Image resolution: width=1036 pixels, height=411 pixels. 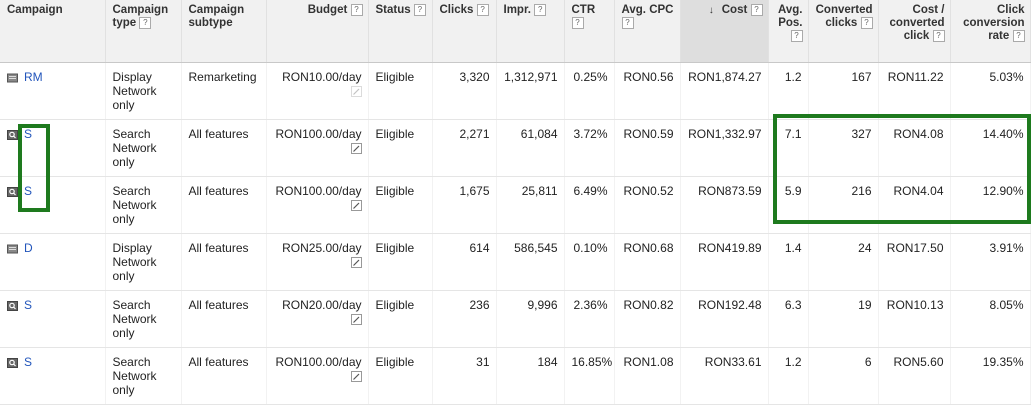 What do you see at coordinates (464, 376) in the screenshot?
I see `clicks-cell: 31` at bounding box center [464, 376].